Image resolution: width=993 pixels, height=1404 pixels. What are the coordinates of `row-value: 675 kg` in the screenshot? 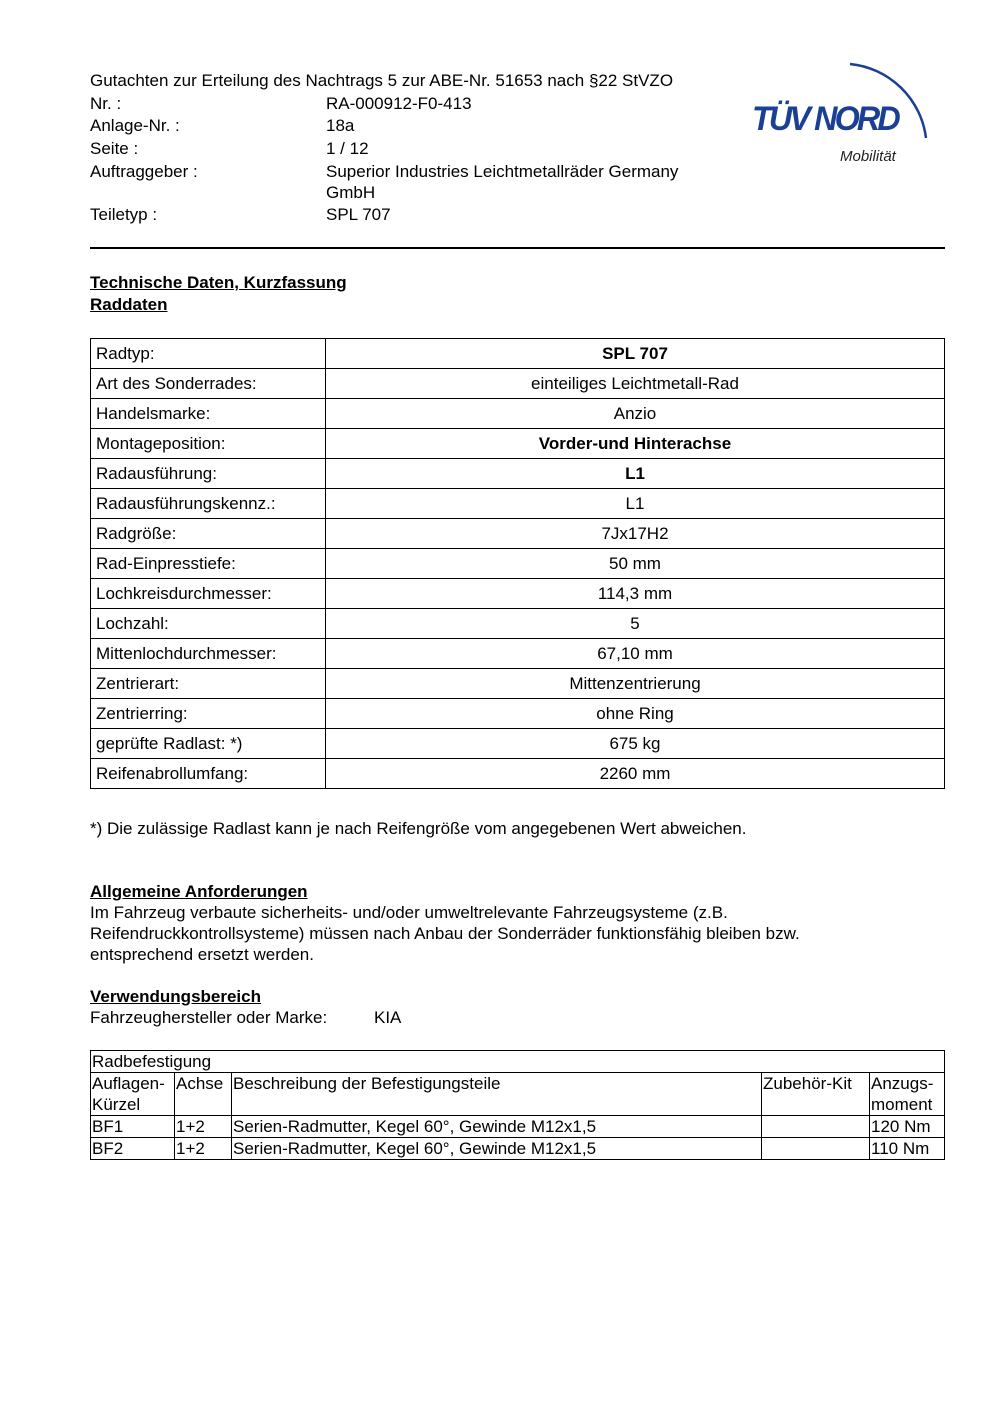 It's located at (635, 743).